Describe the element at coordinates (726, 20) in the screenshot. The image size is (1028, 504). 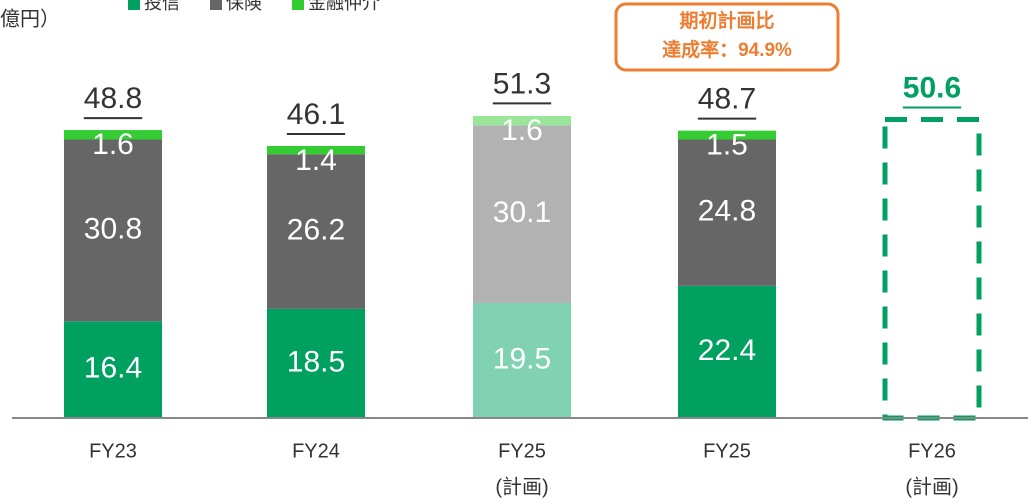
I see `annotation-text: 期初計画比` at that location.